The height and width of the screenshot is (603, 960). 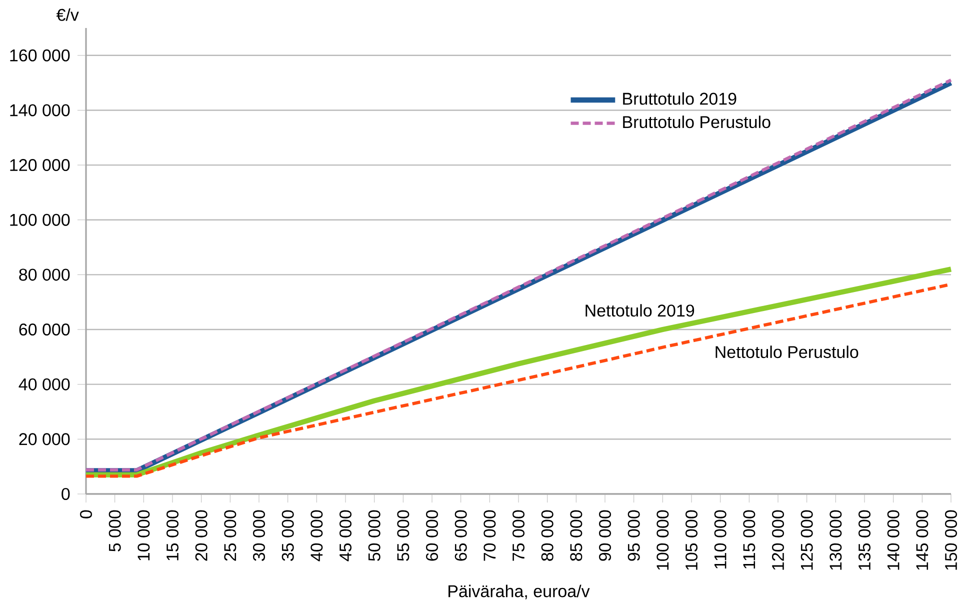 What do you see at coordinates (345, 536) in the screenshot?
I see `x-tick-label: 45 000` at bounding box center [345, 536].